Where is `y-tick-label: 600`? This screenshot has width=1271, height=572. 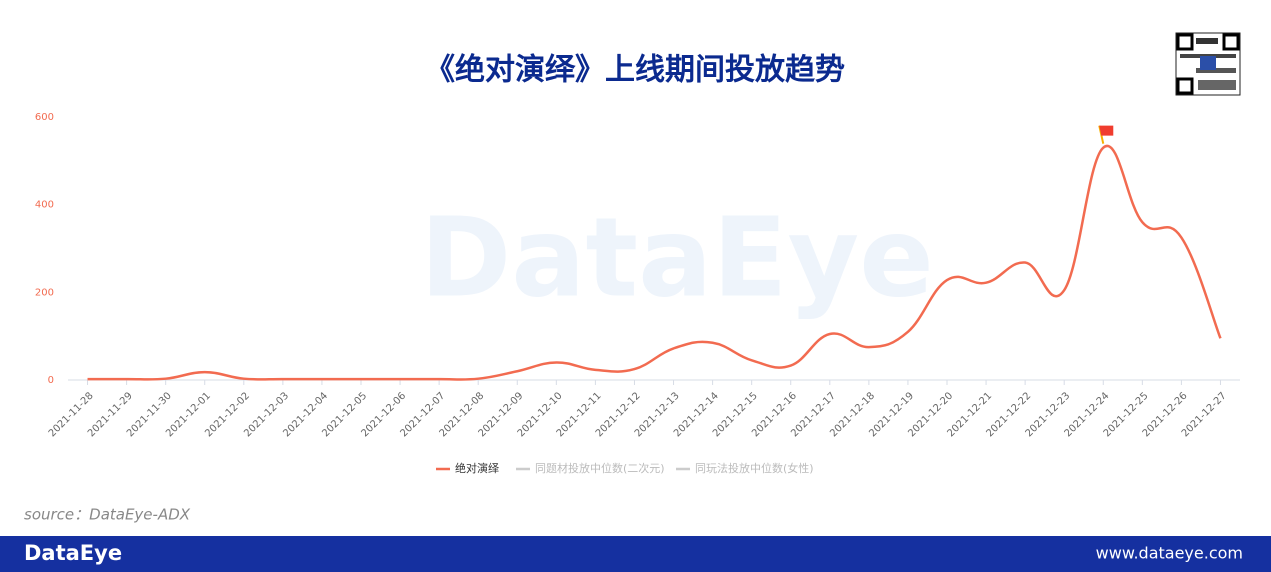
y-tick-label: 600 is located at coordinates (44, 117).